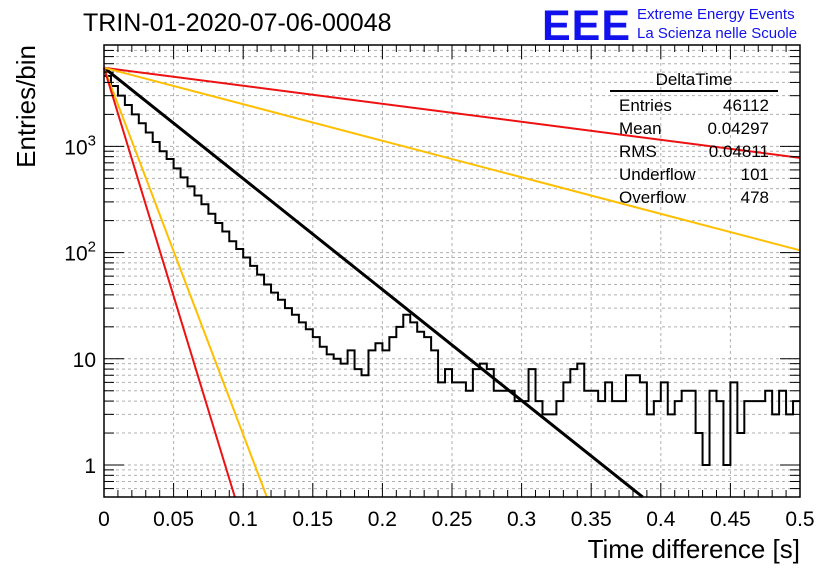 This screenshot has width=836, height=572. What do you see at coordinates (80, 252) in the screenshot?
I see `y-tick-label: 10²` at bounding box center [80, 252].